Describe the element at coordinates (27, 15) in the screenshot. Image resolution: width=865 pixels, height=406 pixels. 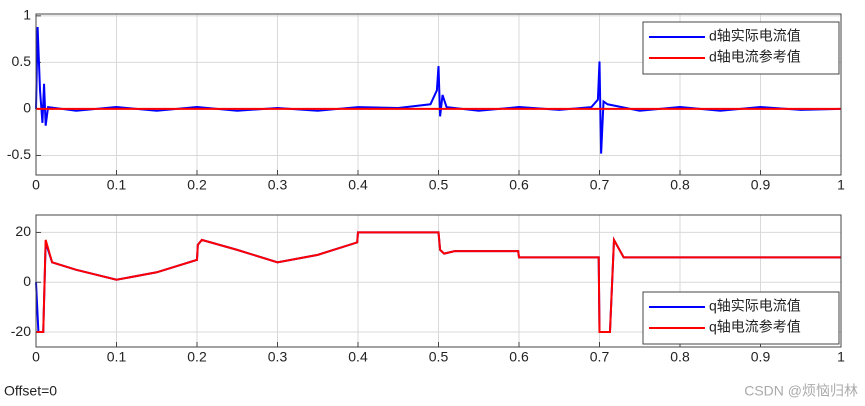
I see `y-tick-label: 1` at that location.